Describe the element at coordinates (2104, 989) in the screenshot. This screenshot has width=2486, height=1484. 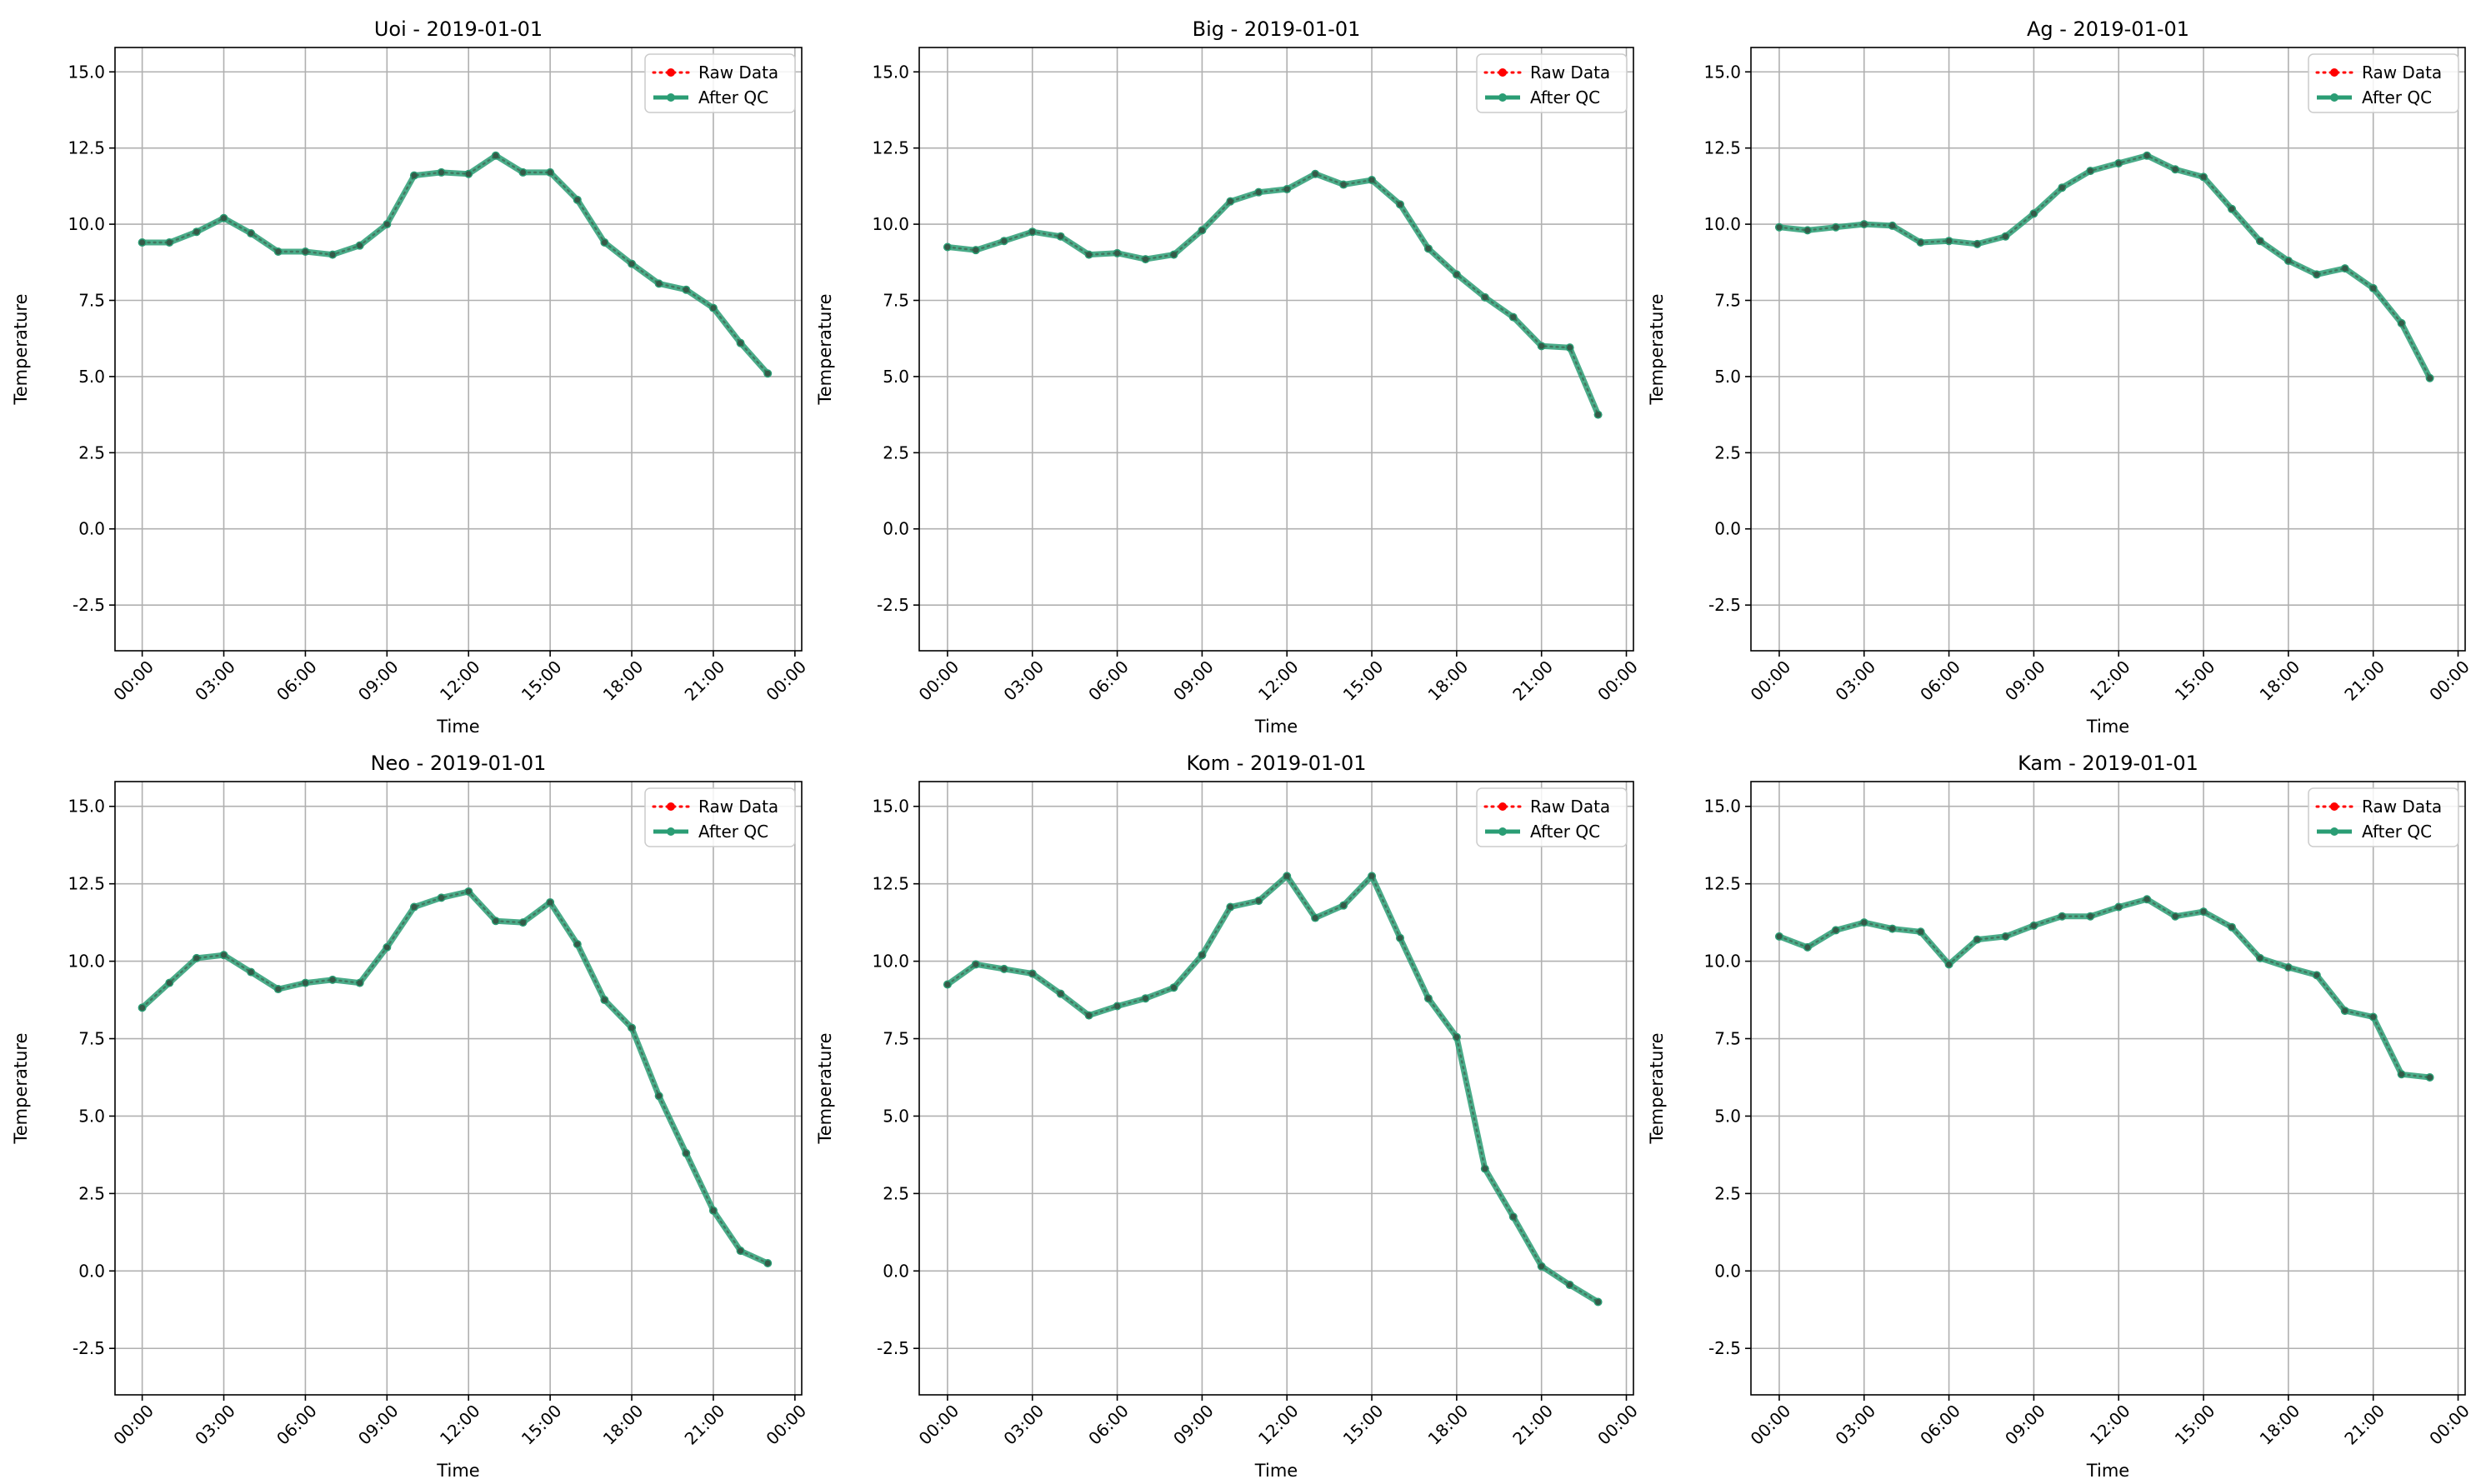
I see `series-raw-line` at that location.